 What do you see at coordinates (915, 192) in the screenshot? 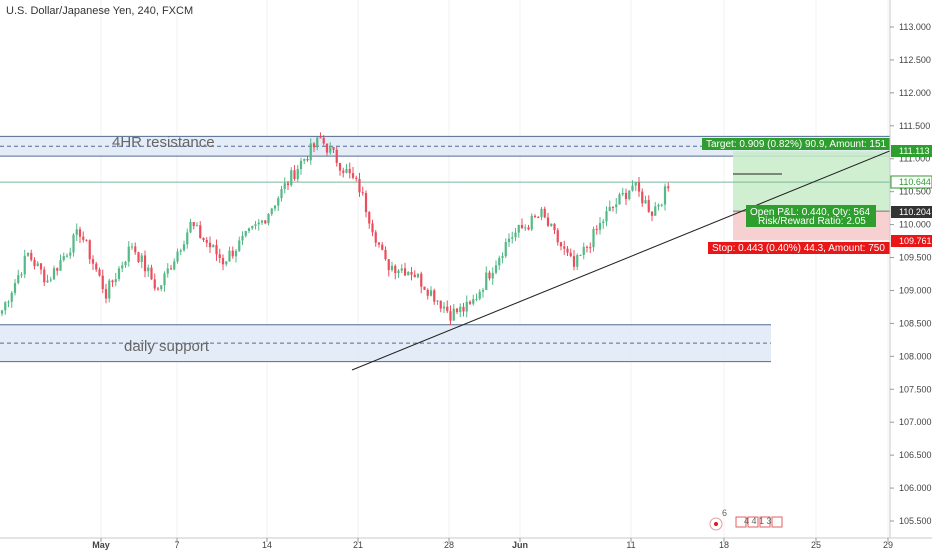
I see `y-tick-label: 110.500` at bounding box center [915, 192].